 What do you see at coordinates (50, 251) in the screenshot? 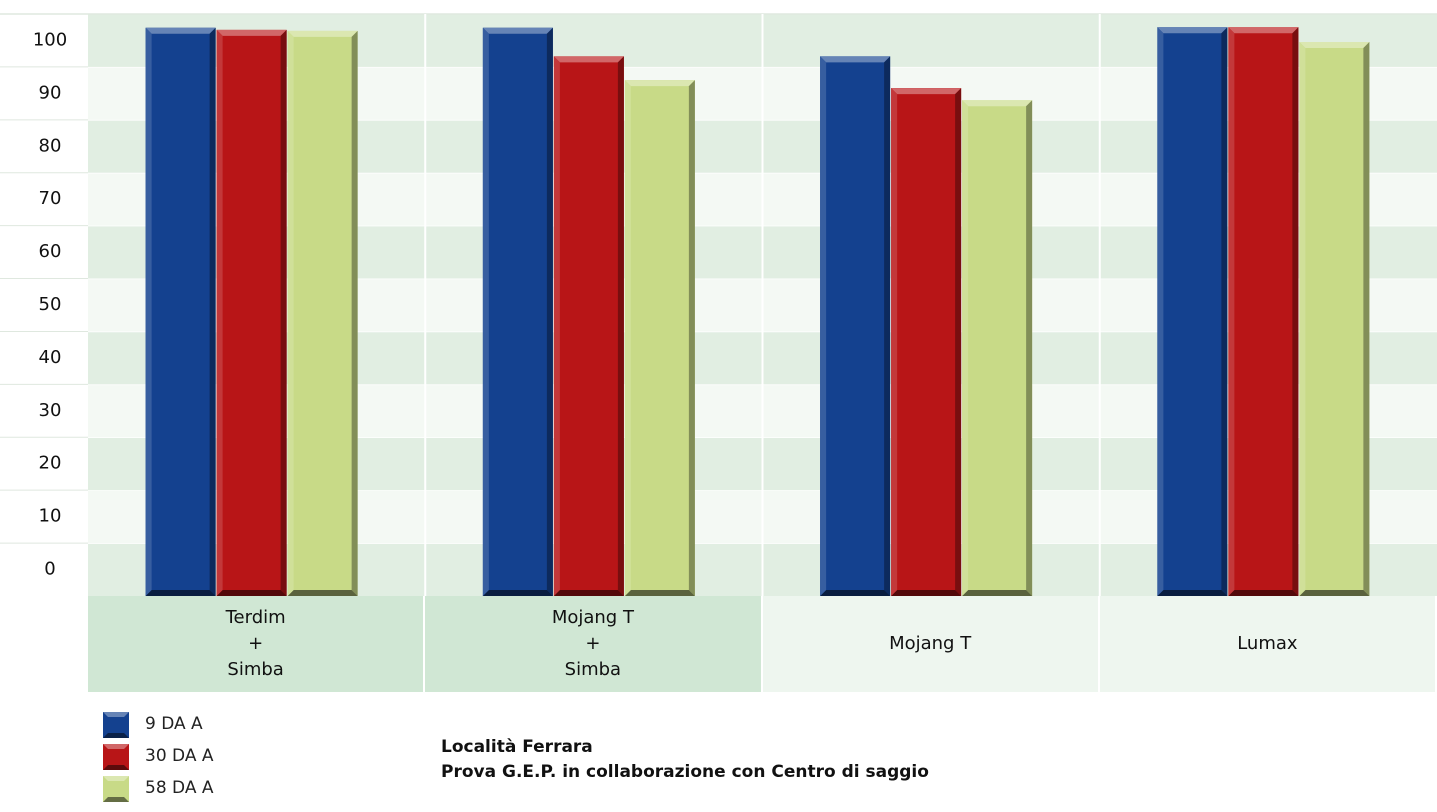
I see `y-tick-label: 60` at bounding box center [50, 251].